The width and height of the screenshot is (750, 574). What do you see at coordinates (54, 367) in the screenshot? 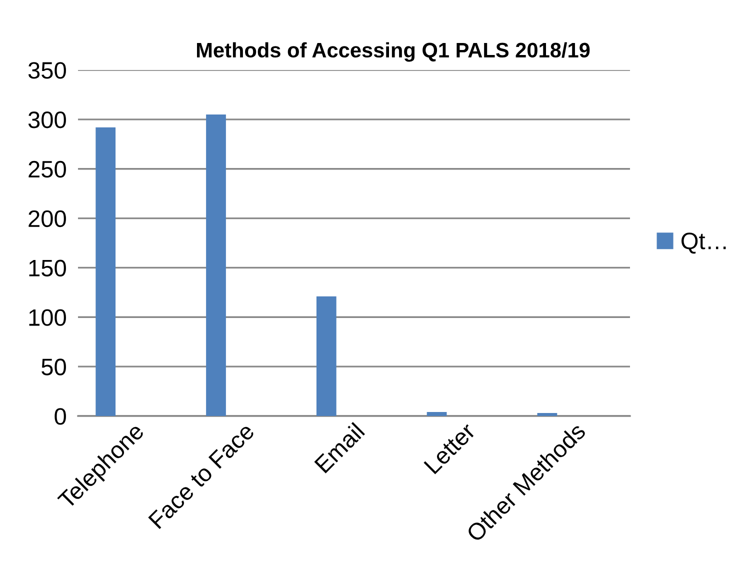
I see `y-tick-label: 50` at bounding box center [54, 367].